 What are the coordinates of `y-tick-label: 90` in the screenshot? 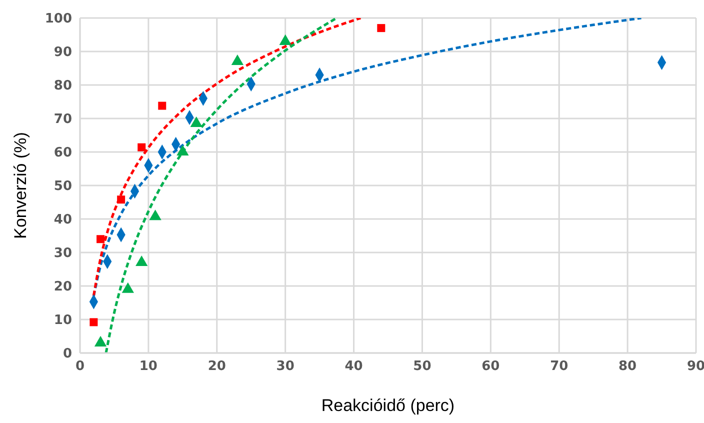 It's located at (63, 52).